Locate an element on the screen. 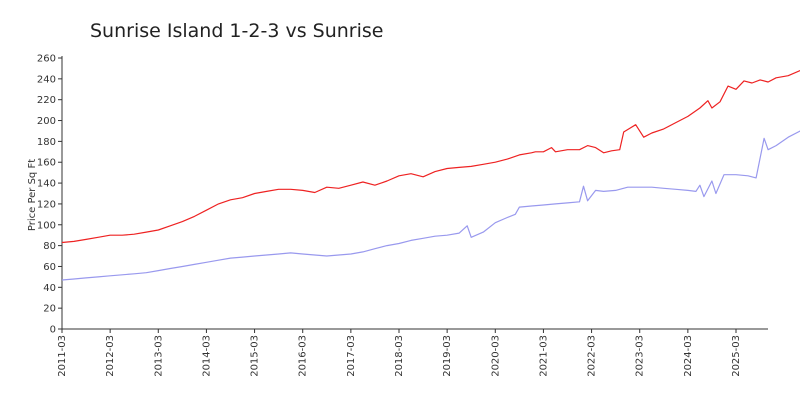 Image resolution: width=800 pixels, height=400 pixels. x-tick-label: 2021-03 is located at coordinates (543, 356).